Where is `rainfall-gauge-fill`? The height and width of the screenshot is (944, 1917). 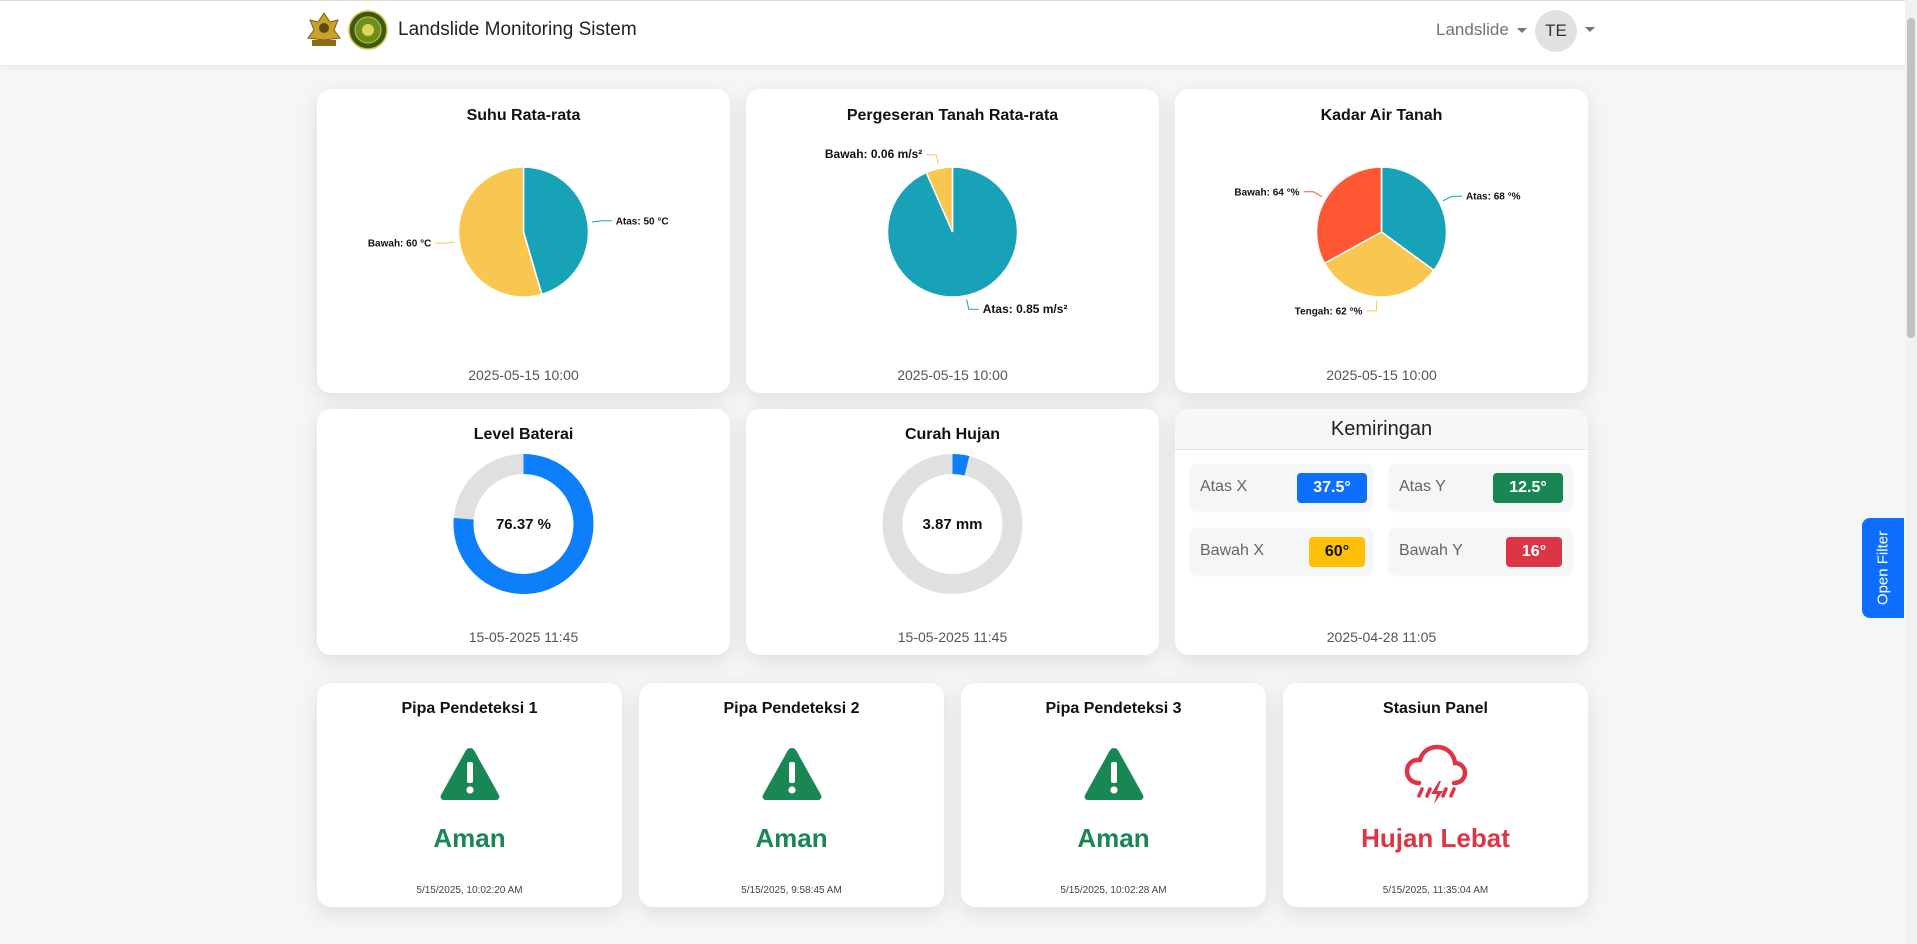 rainfall-gauge-fill is located at coordinates (952, 524).